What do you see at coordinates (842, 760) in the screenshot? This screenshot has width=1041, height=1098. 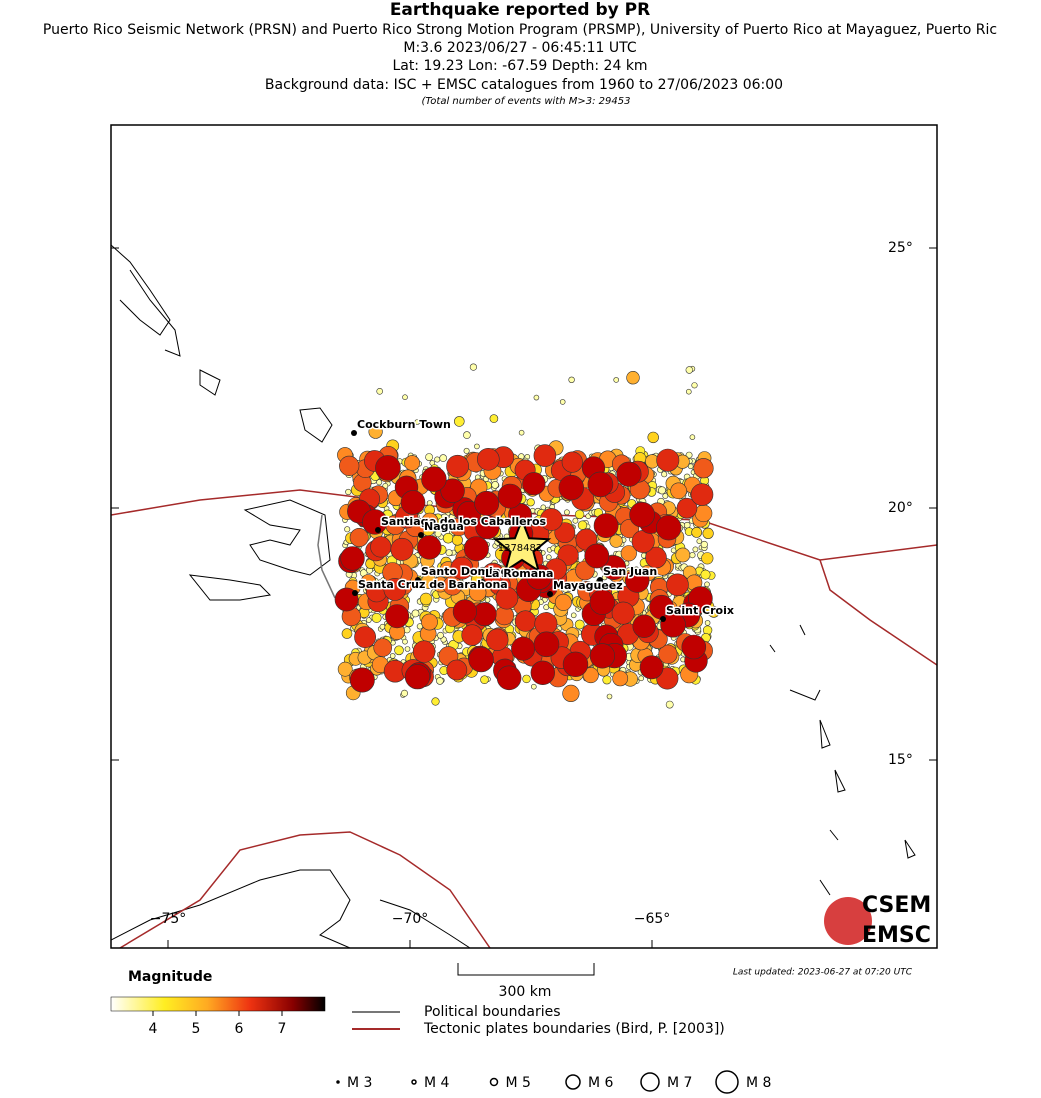 I see `lesser-antilles` at bounding box center [842, 760].